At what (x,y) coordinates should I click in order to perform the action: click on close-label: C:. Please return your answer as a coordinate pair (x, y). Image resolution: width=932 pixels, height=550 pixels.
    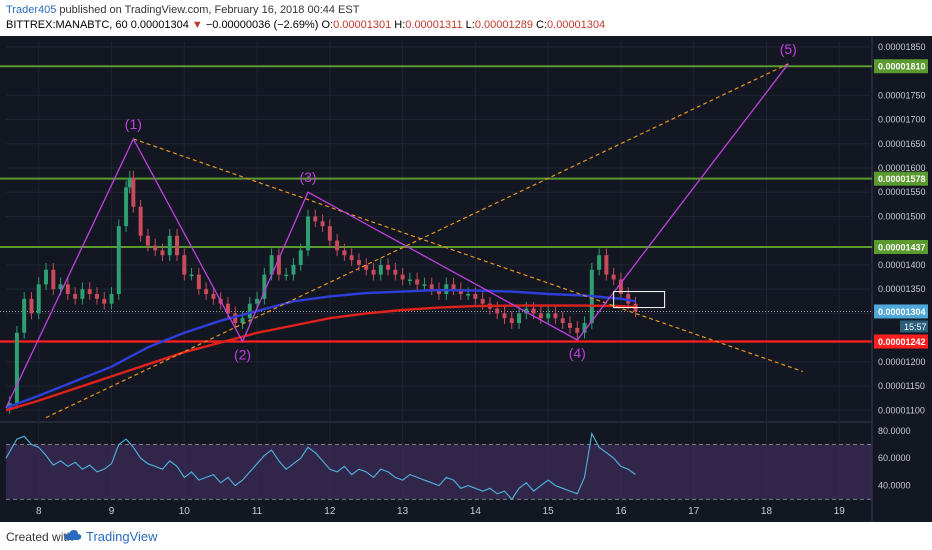
    Looking at the image, I should click on (542, 25).